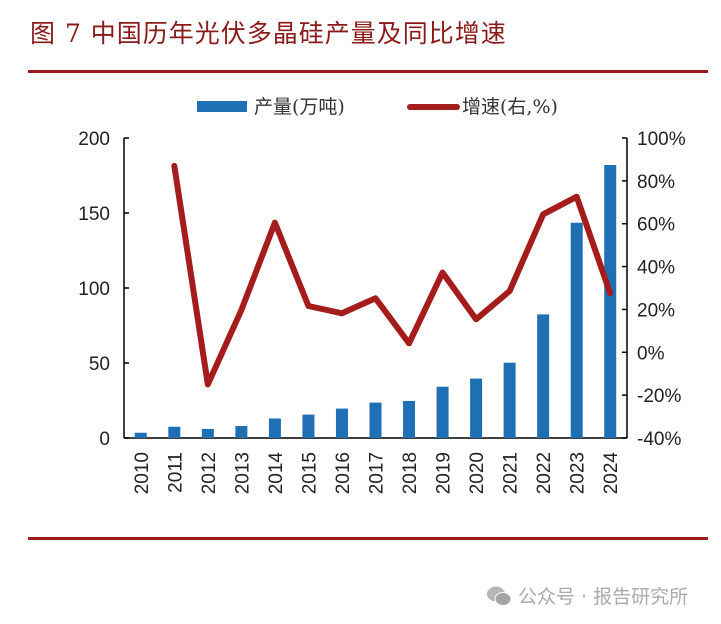 This screenshot has height=624, width=721. What do you see at coordinates (656, 225) in the screenshot?
I see `right-tick-label: 60%` at bounding box center [656, 225].